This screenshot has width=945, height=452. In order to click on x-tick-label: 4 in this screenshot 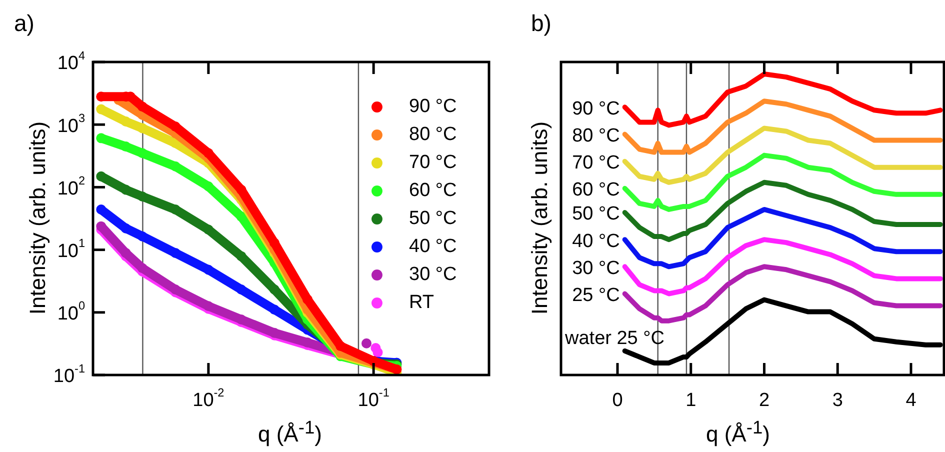, I will do `click(911, 401)`.